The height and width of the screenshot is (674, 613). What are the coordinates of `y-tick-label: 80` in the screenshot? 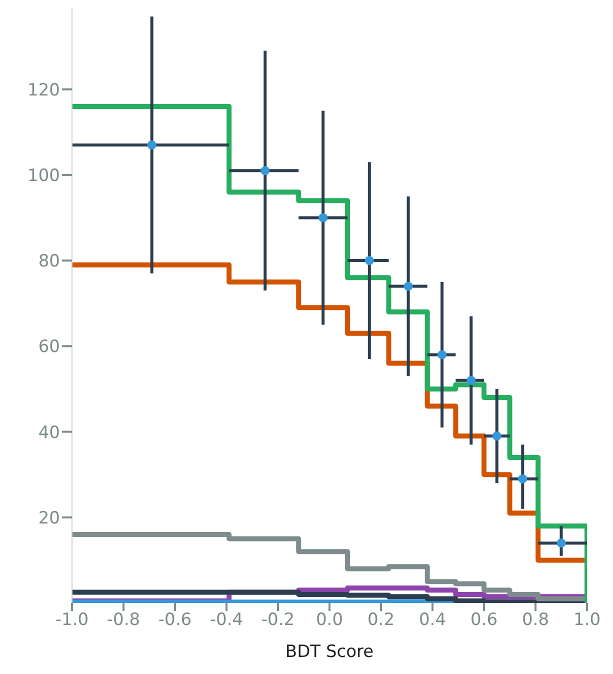 It's located at (49, 262).